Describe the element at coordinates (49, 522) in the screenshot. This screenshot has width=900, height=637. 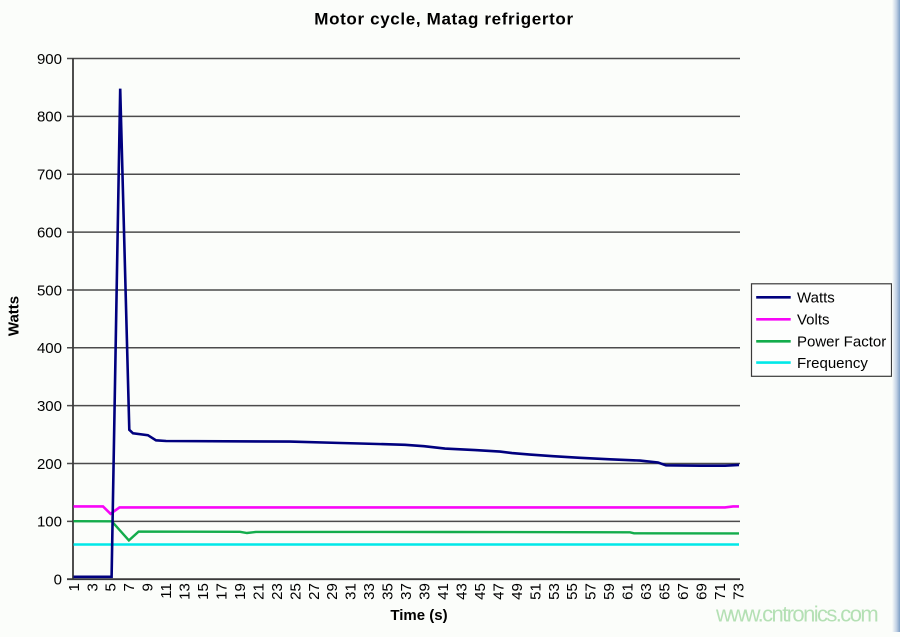
I see `svg-text: 100` at that location.